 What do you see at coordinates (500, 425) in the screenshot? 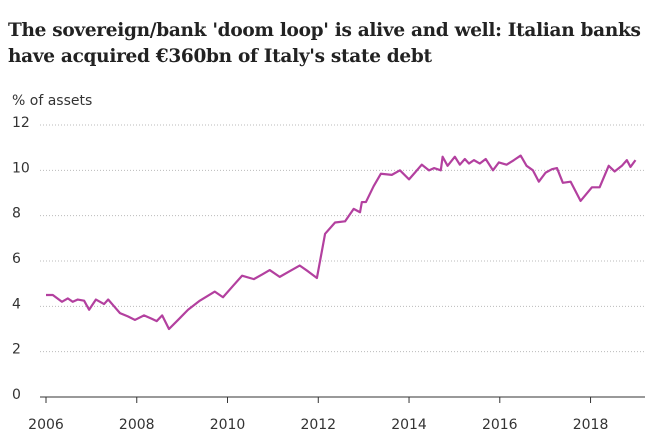
I see `x-tick-label: 2016` at bounding box center [500, 425].